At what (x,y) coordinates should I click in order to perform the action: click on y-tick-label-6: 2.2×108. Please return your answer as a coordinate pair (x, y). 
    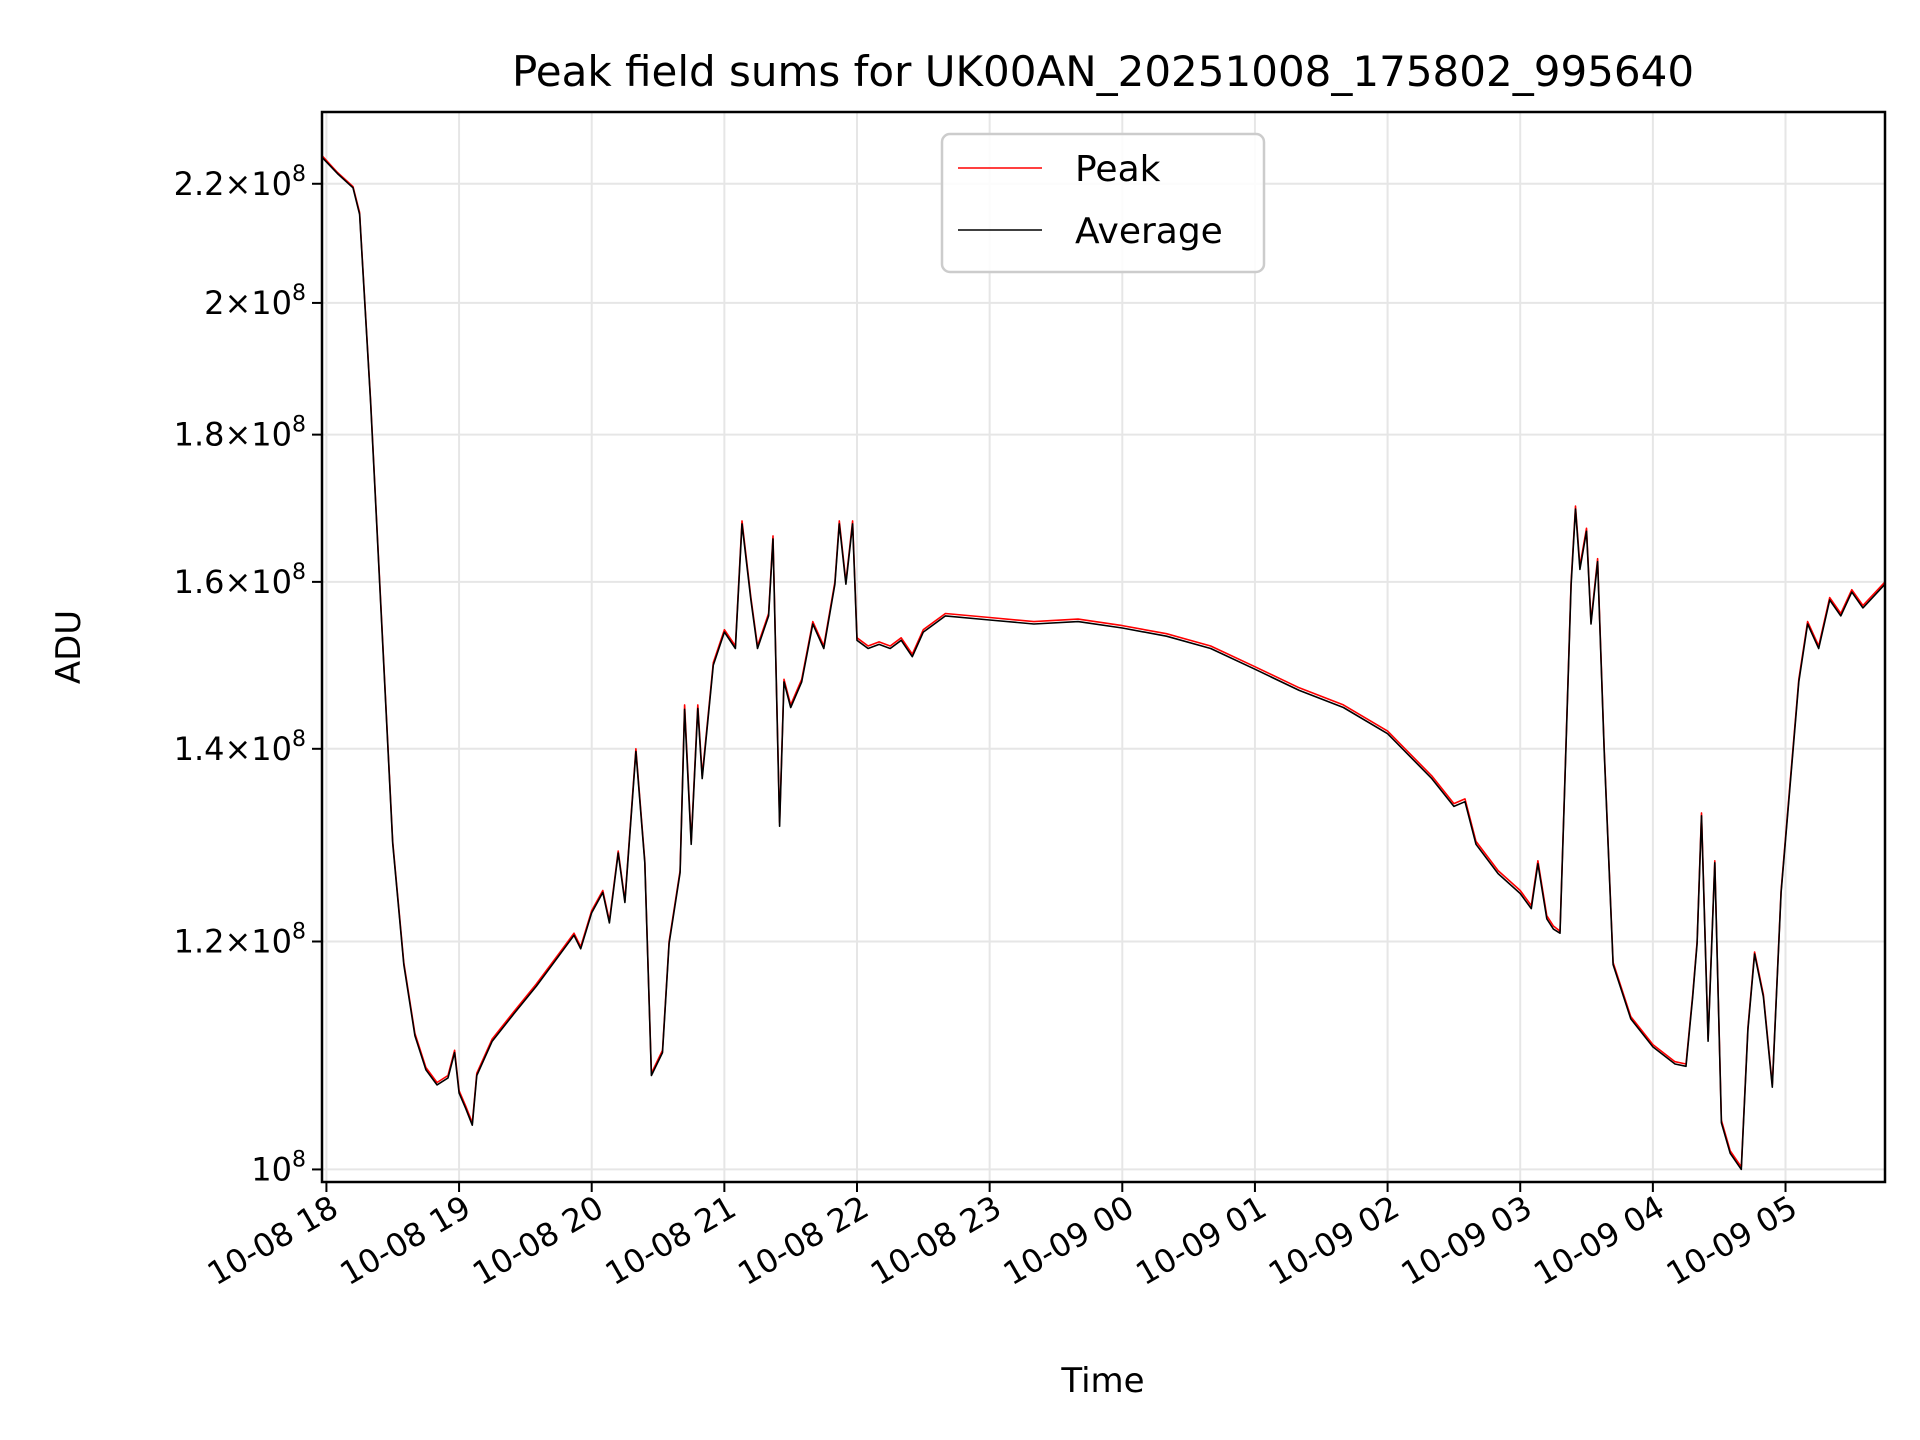
    Looking at the image, I should click on (240, 182).